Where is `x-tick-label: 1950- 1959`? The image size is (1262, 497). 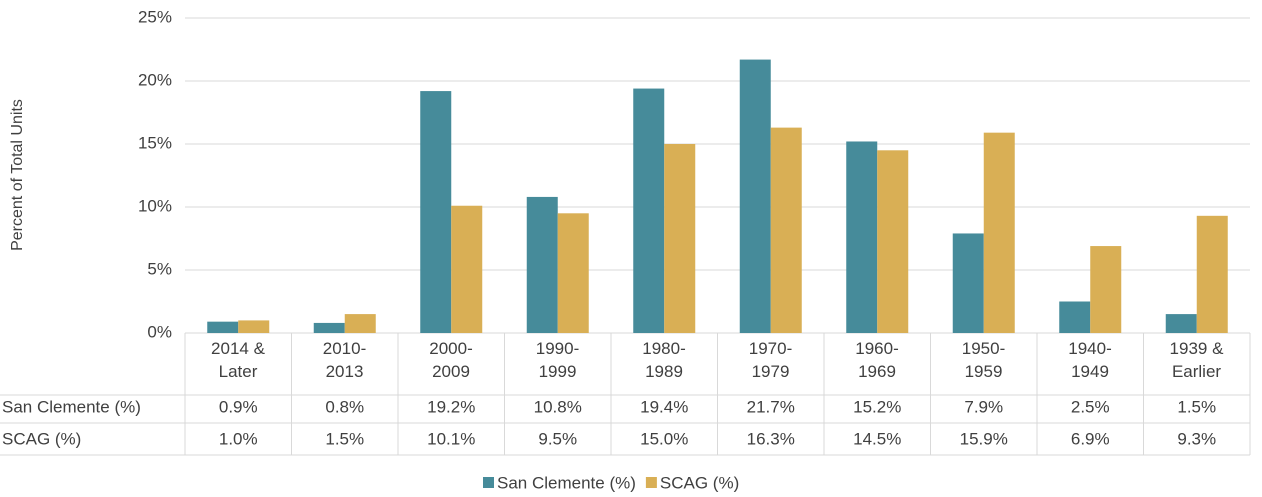 x-tick-label: 1950- 1959 is located at coordinates (983, 360).